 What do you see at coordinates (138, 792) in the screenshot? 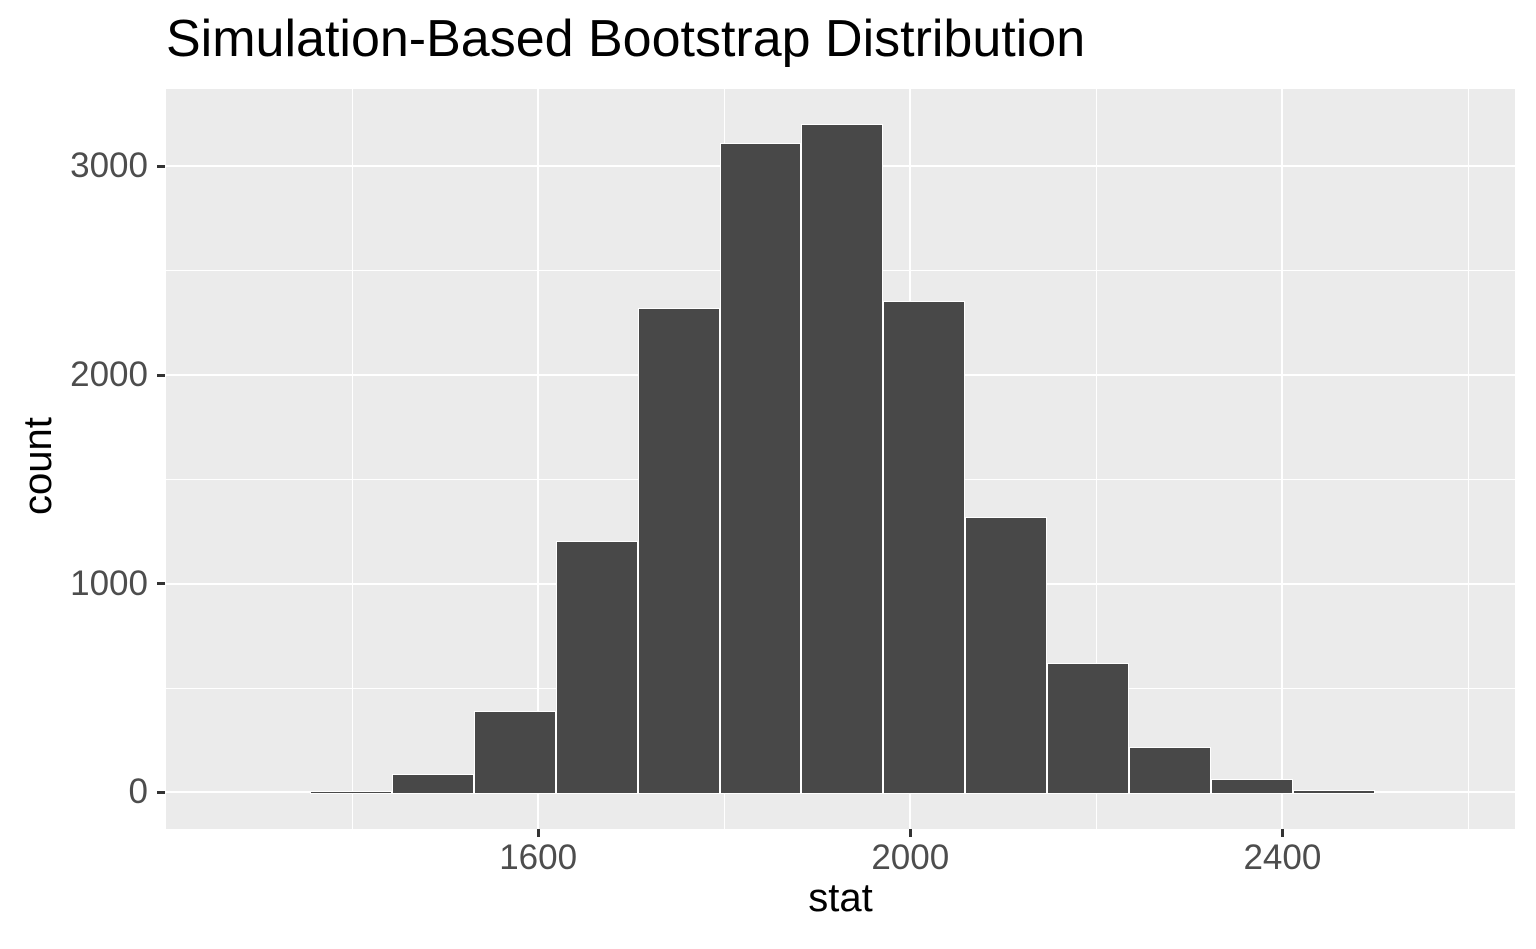
I see `y-tick-label: 0` at bounding box center [138, 792].